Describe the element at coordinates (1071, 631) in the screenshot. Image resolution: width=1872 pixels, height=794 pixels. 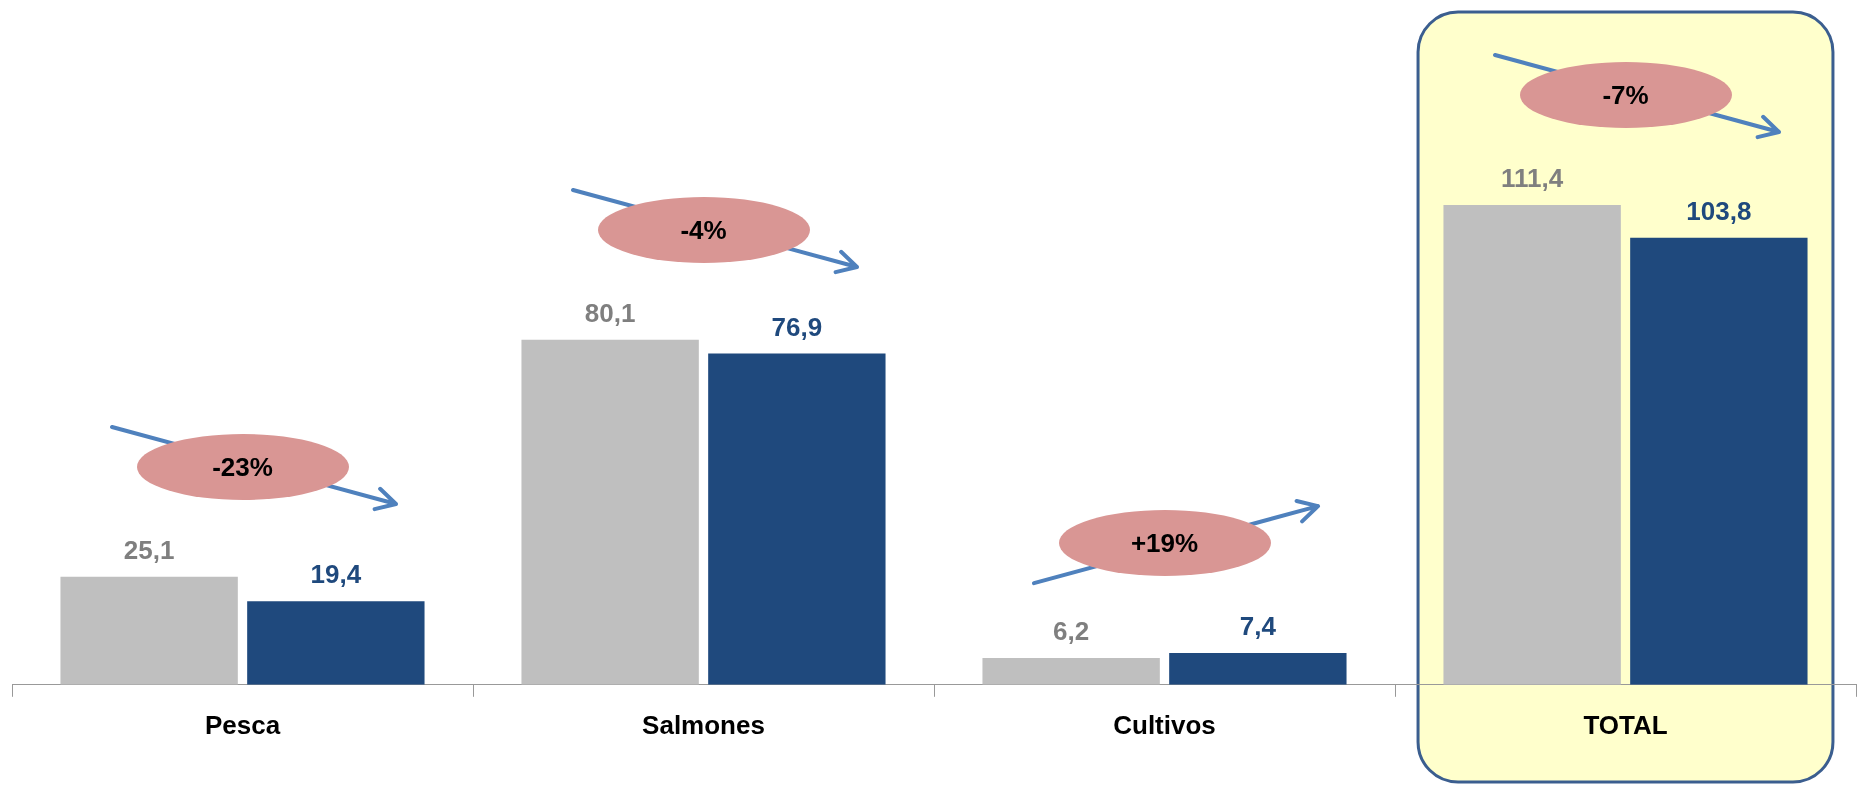
I see `data-label: 6,2` at that location.